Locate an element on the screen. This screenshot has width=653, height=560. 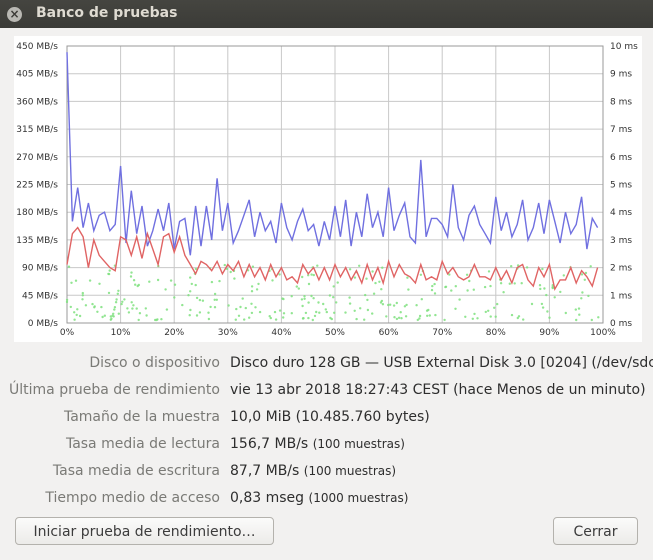
right-axis-tick-label: 5 ms is located at coordinates (621, 186).